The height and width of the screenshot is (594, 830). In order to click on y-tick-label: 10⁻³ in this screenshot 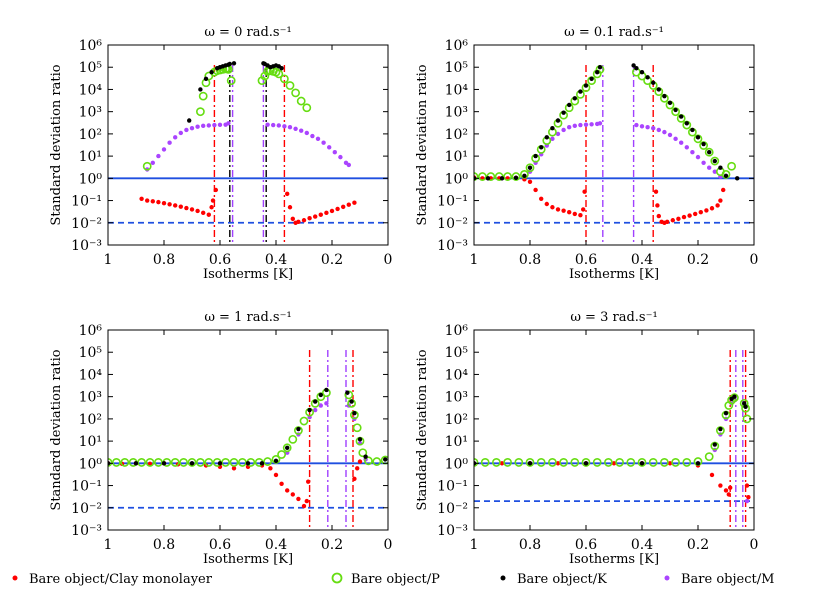, I will do `click(452, 531)`.